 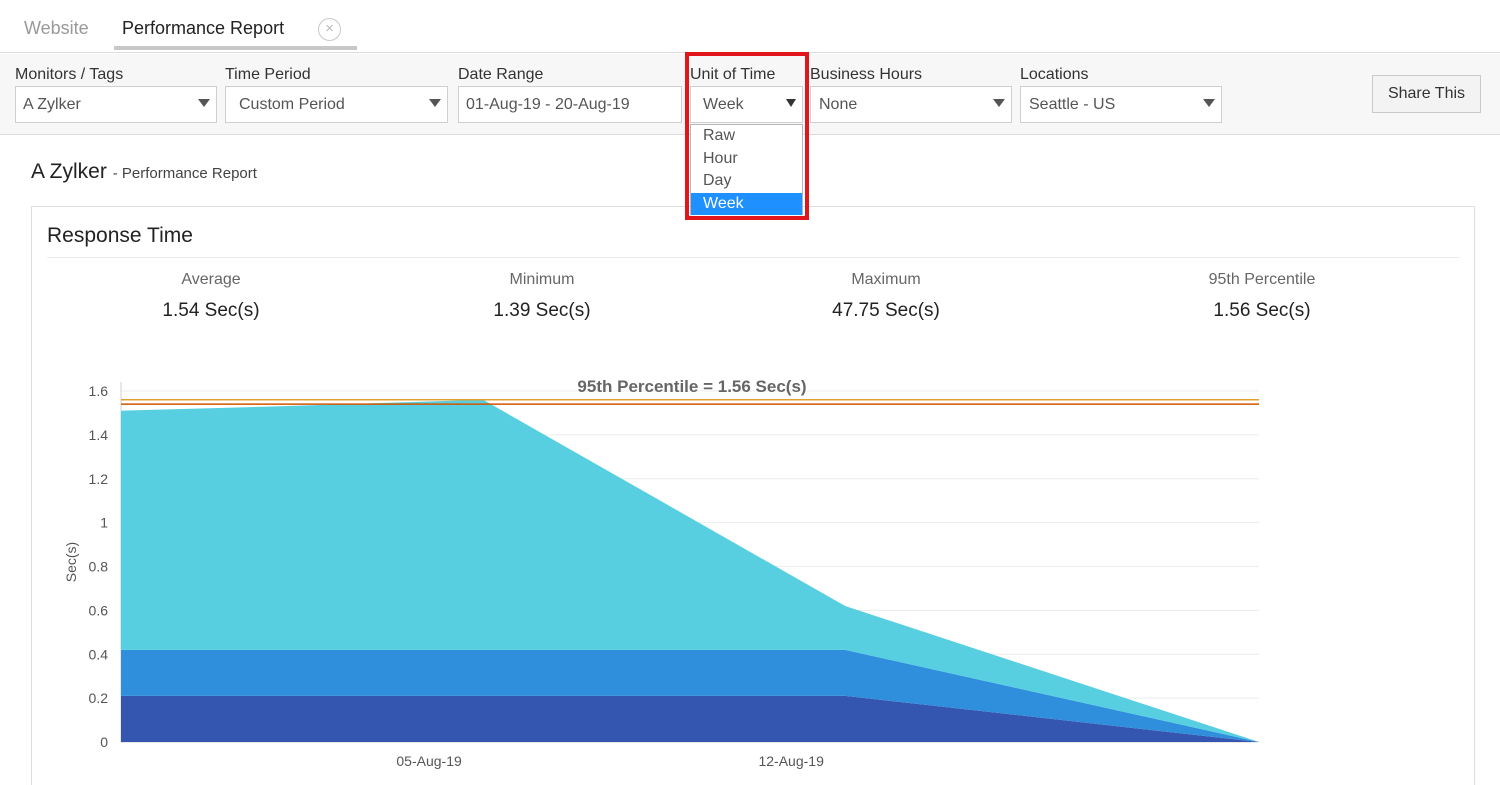 What do you see at coordinates (116, 104) in the screenshot?
I see `monitors-select: A Zylker` at bounding box center [116, 104].